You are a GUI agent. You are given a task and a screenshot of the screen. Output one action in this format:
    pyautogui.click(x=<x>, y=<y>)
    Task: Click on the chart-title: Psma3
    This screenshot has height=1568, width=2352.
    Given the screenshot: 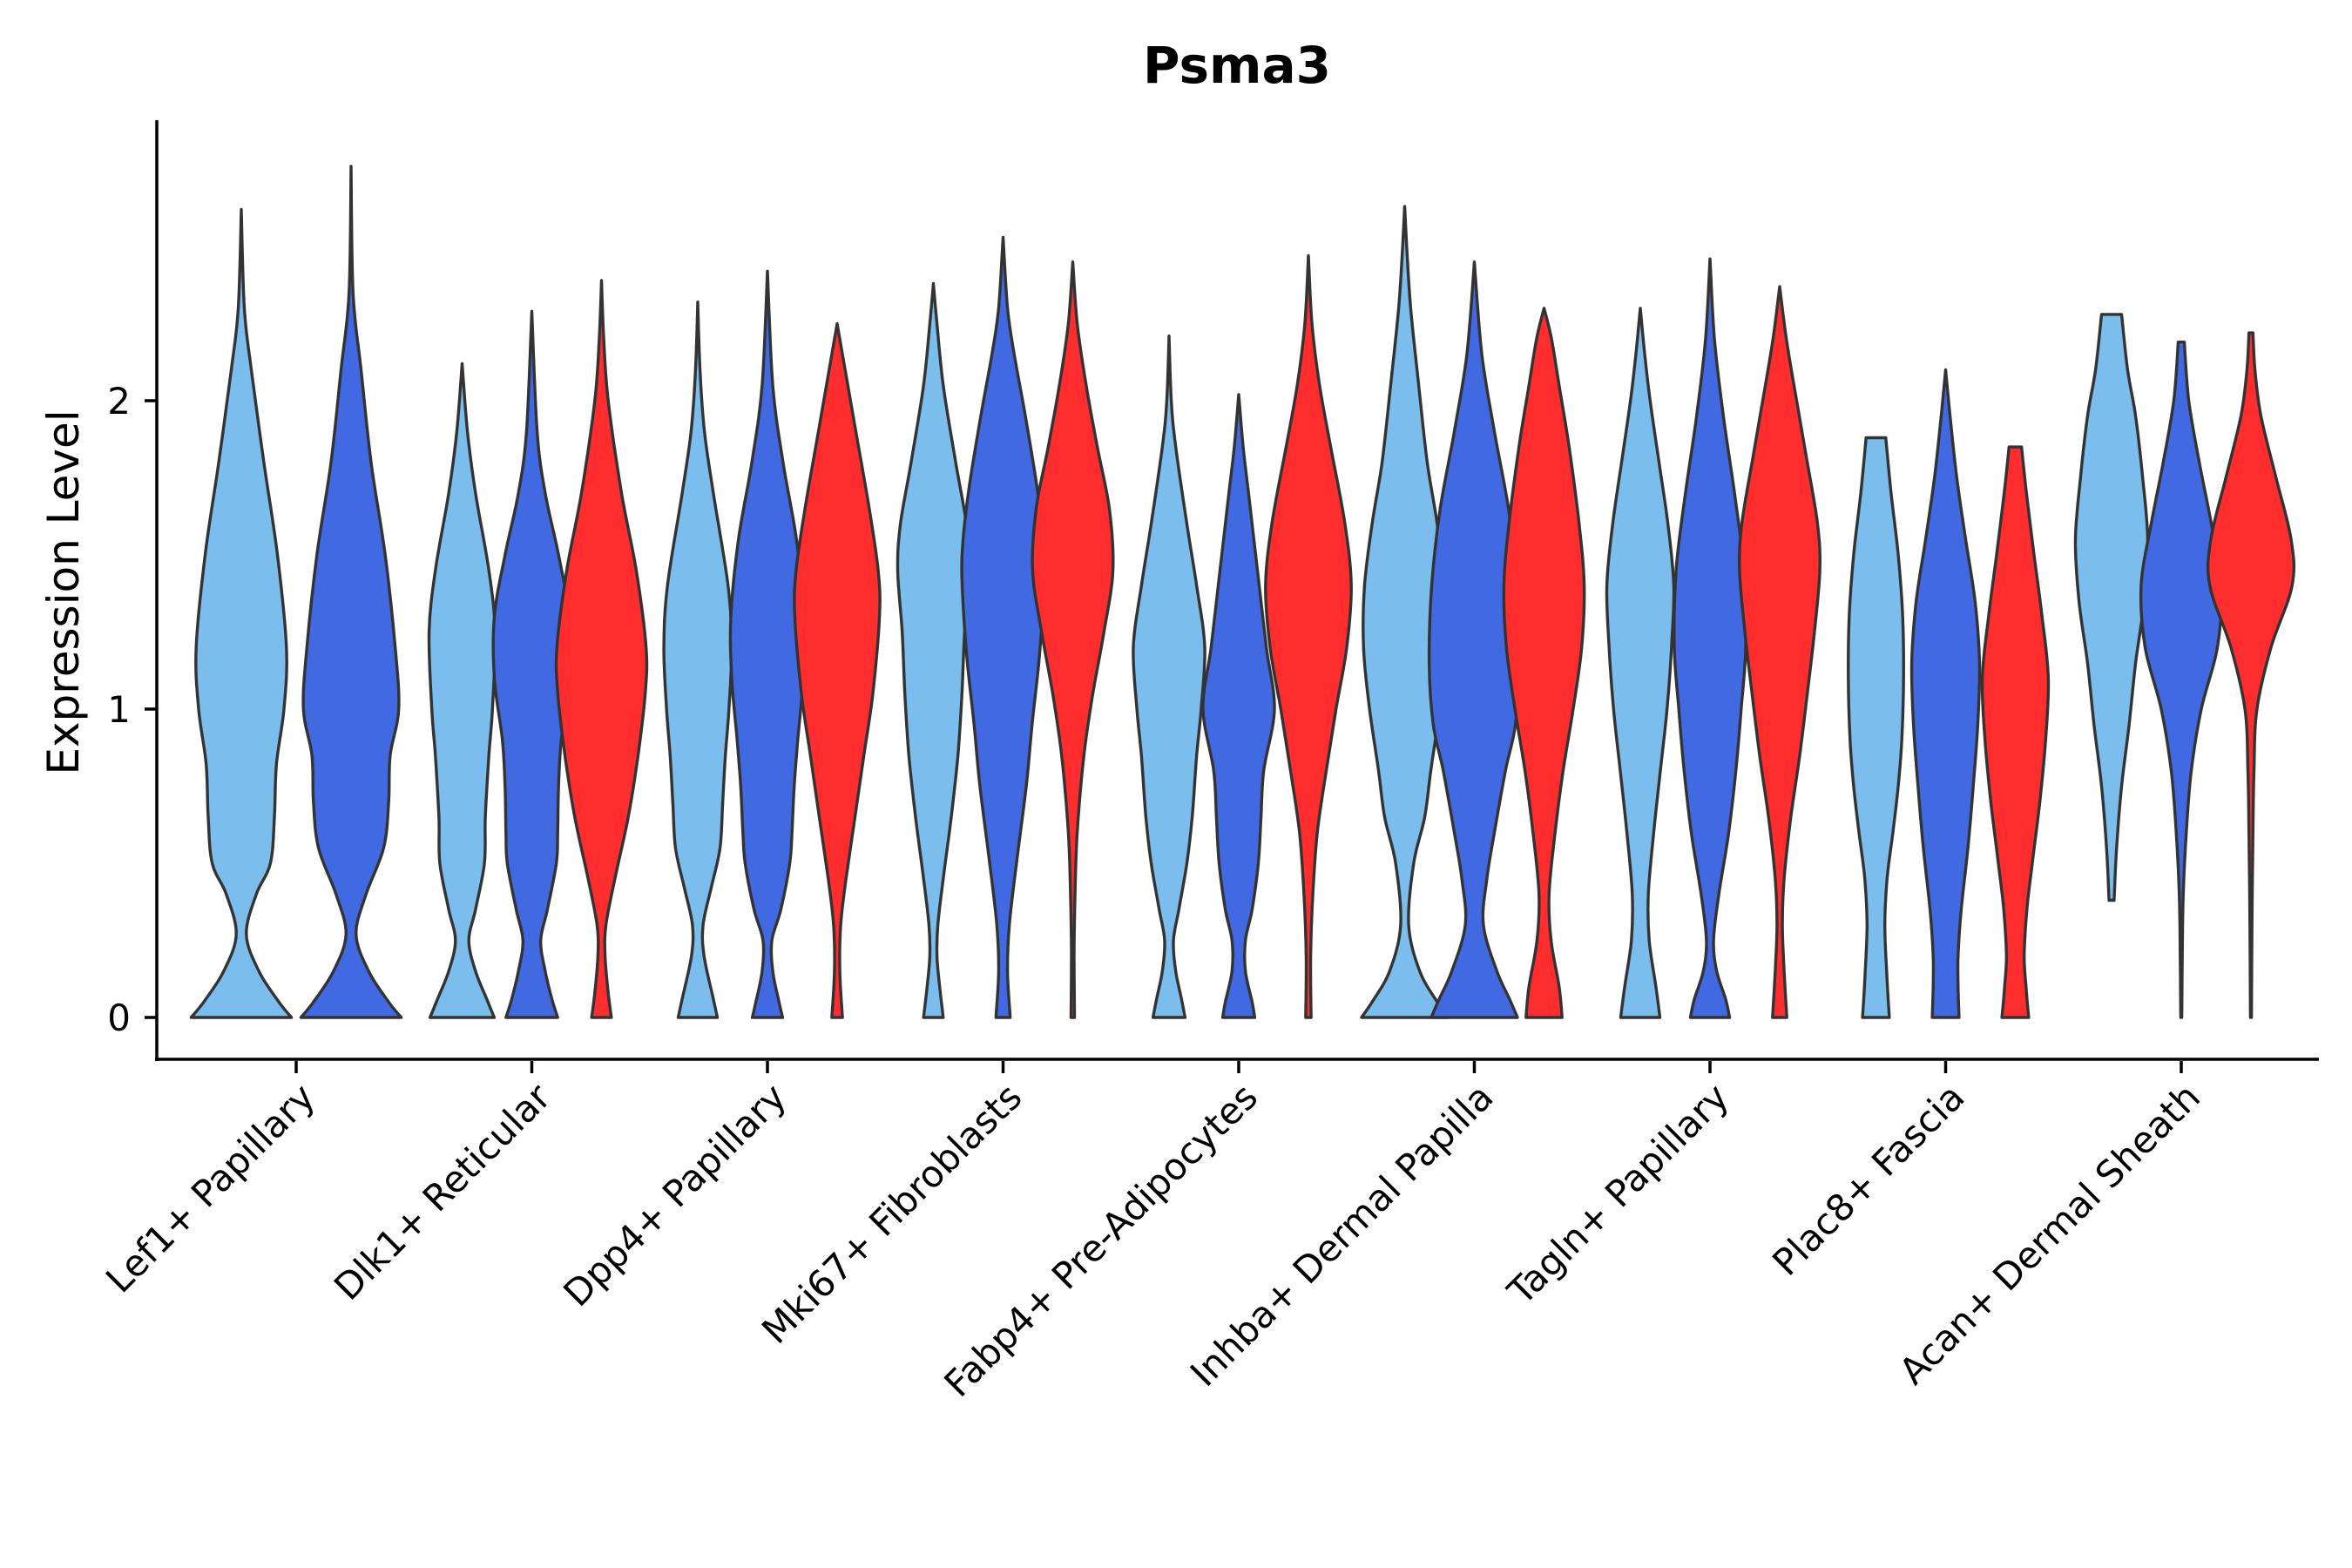 What is the action you would take?
    pyautogui.click(x=1237, y=66)
    